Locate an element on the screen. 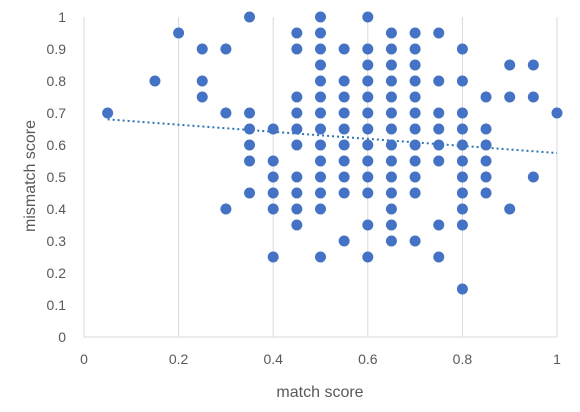 The image size is (580, 412). x-tick-label: 1 is located at coordinates (557, 359).